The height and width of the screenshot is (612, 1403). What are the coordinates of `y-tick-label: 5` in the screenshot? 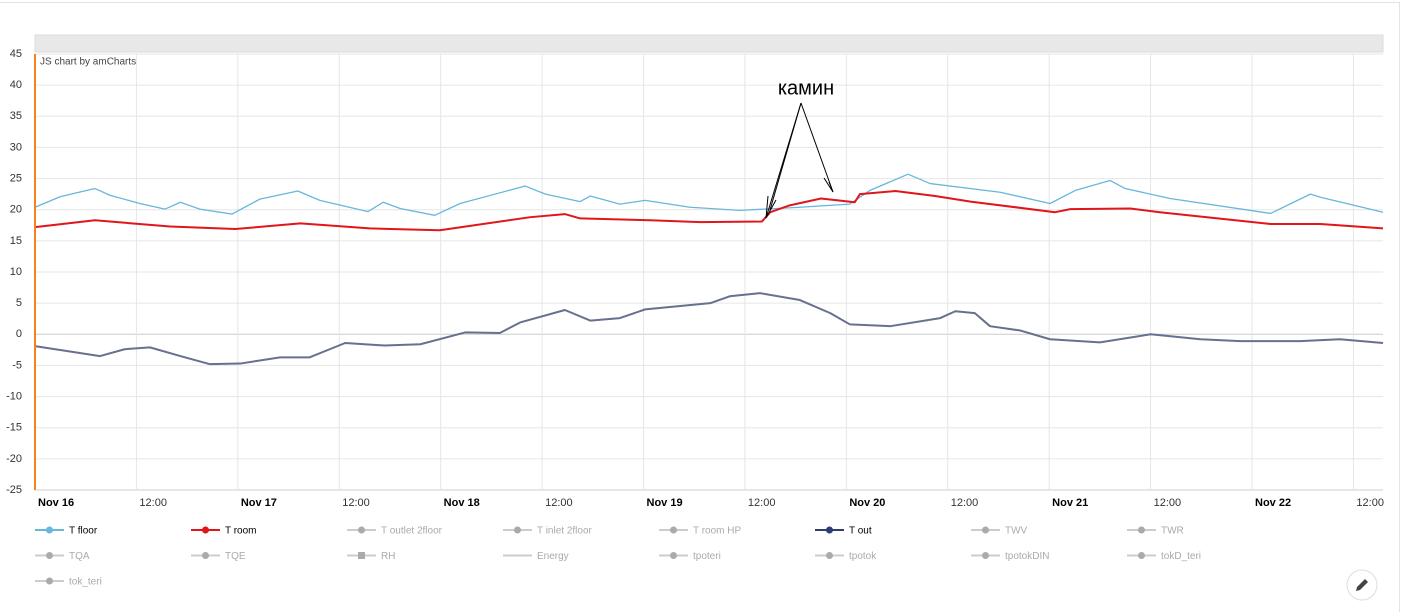 It's located at (19, 303).